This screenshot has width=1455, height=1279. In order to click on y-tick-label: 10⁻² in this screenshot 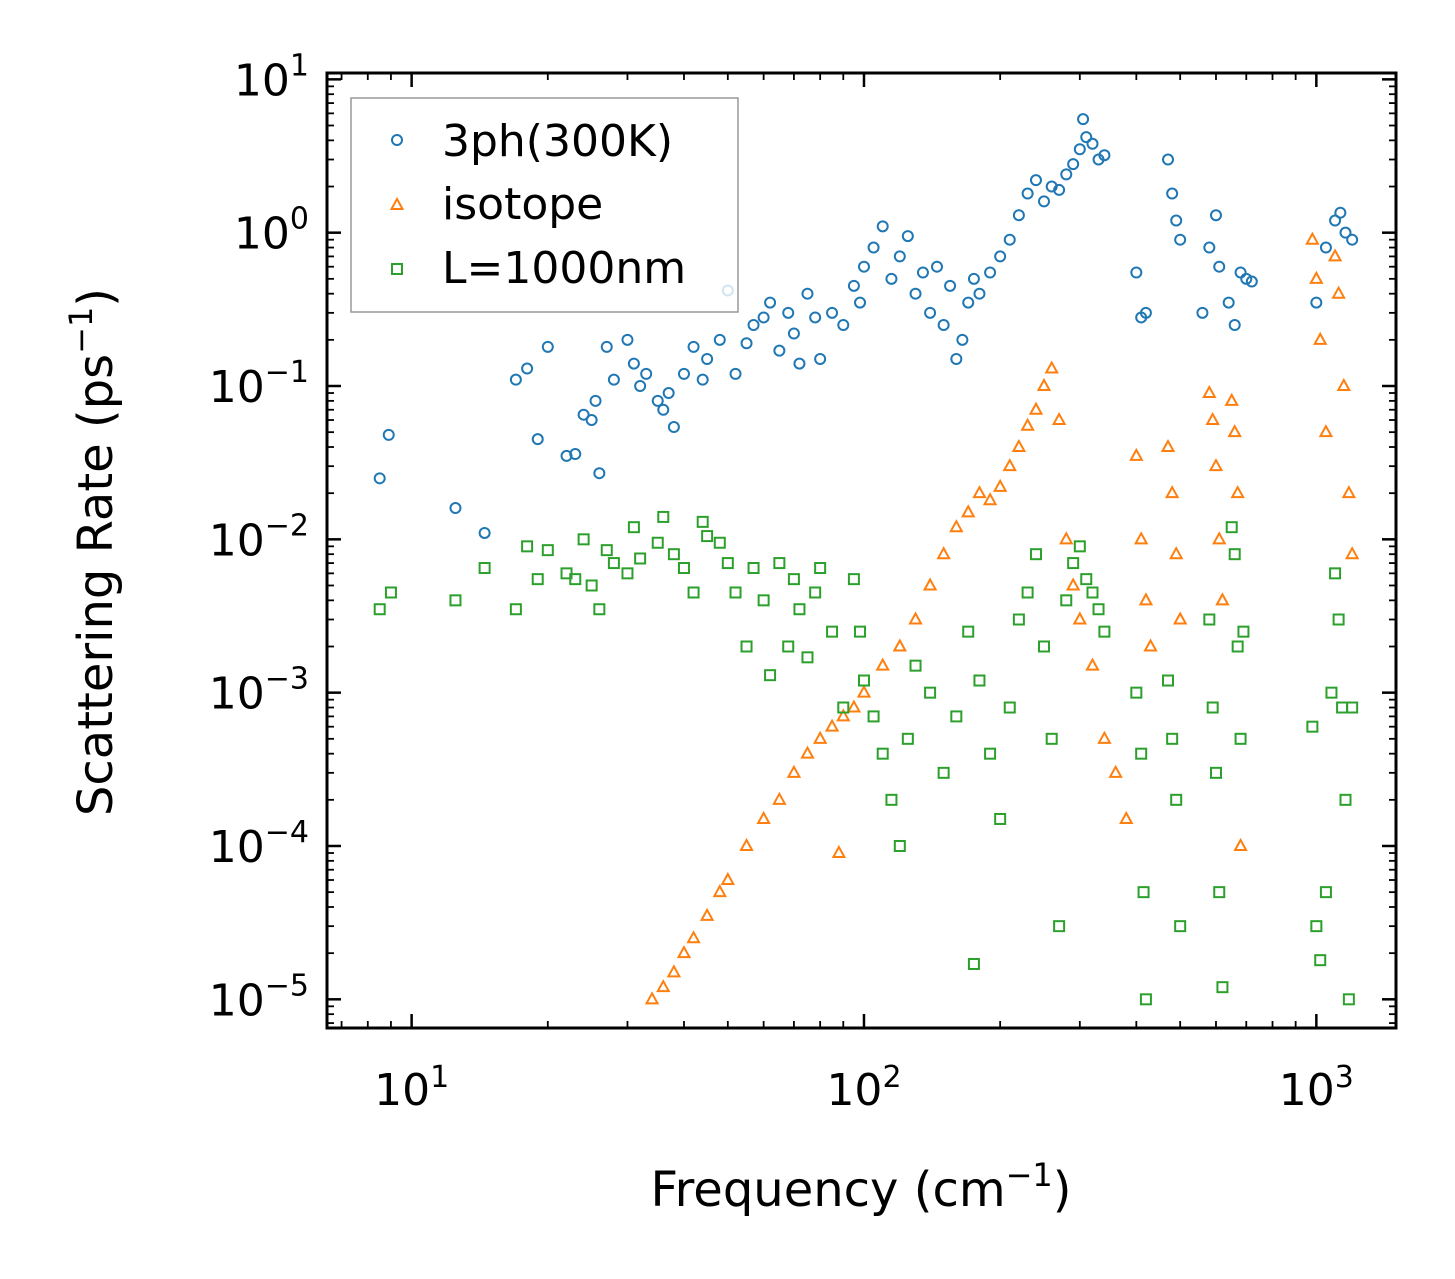, I will do `click(259, 537)`.